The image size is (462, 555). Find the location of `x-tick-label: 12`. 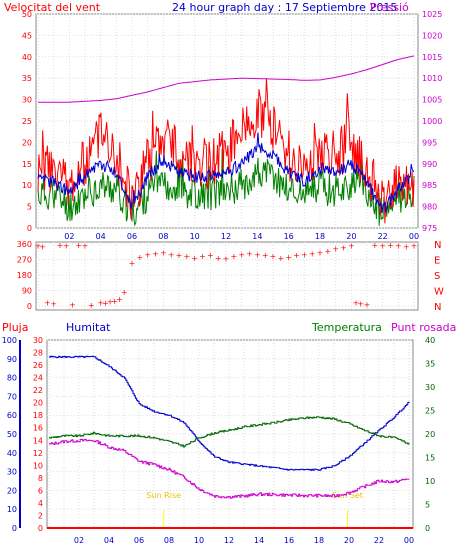

x-tick-label: 12 is located at coordinates (229, 540).